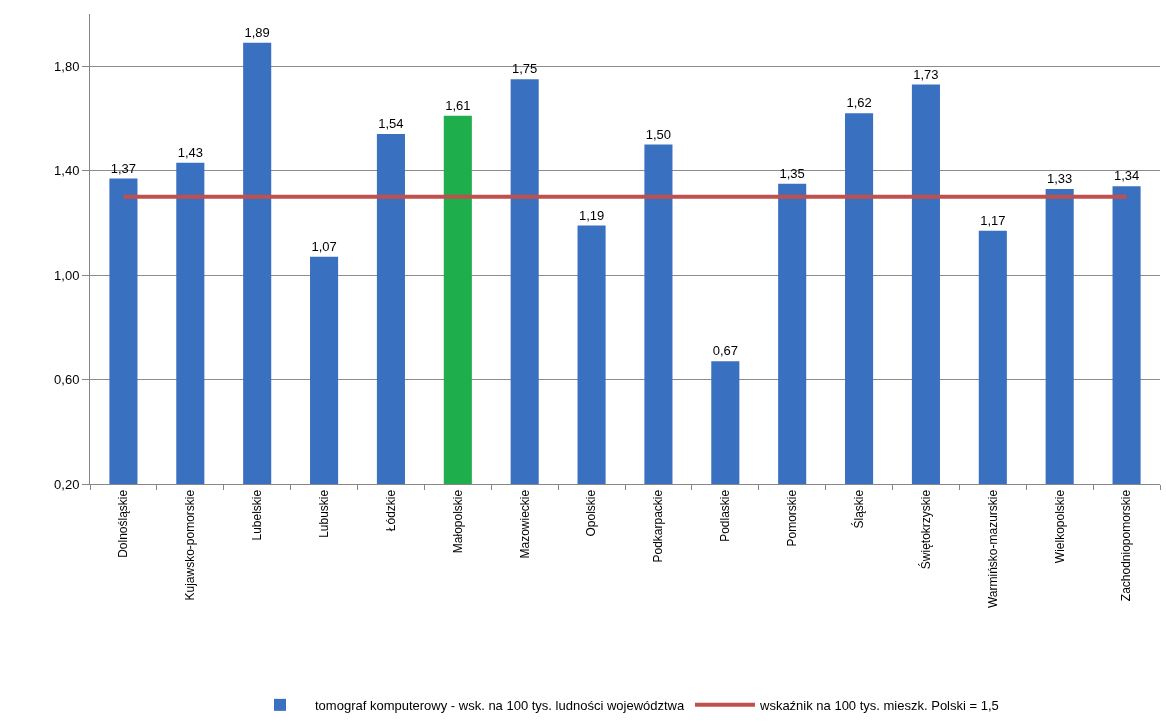 The height and width of the screenshot is (726, 1166). Describe the element at coordinates (859, 103) in the screenshot. I see `data-label: 1,62` at that location.